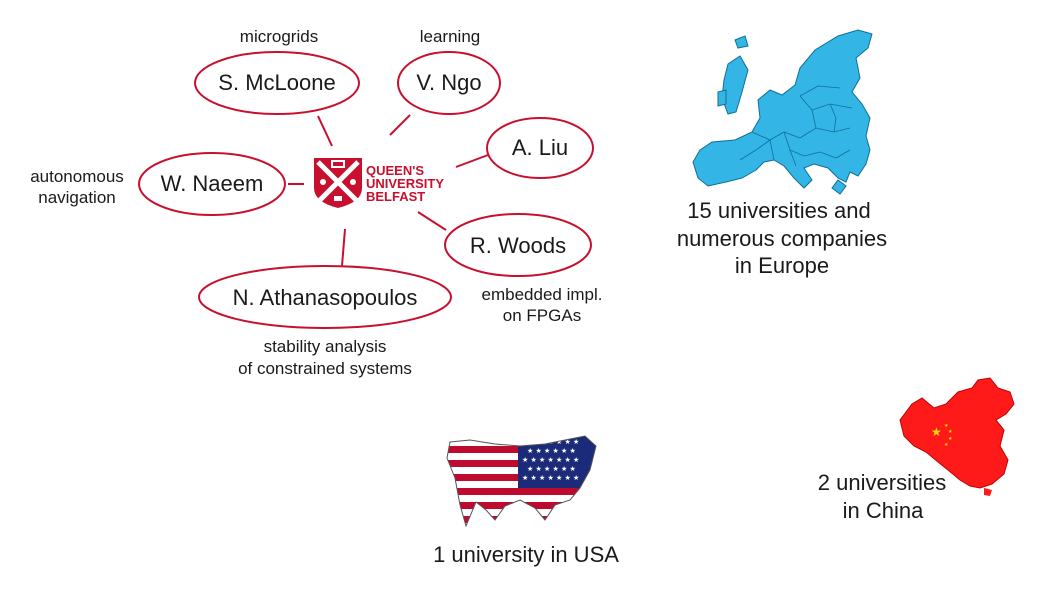 The image size is (1058, 595). I want to click on europe-caption-line3: in Europe, so click(782, 265).